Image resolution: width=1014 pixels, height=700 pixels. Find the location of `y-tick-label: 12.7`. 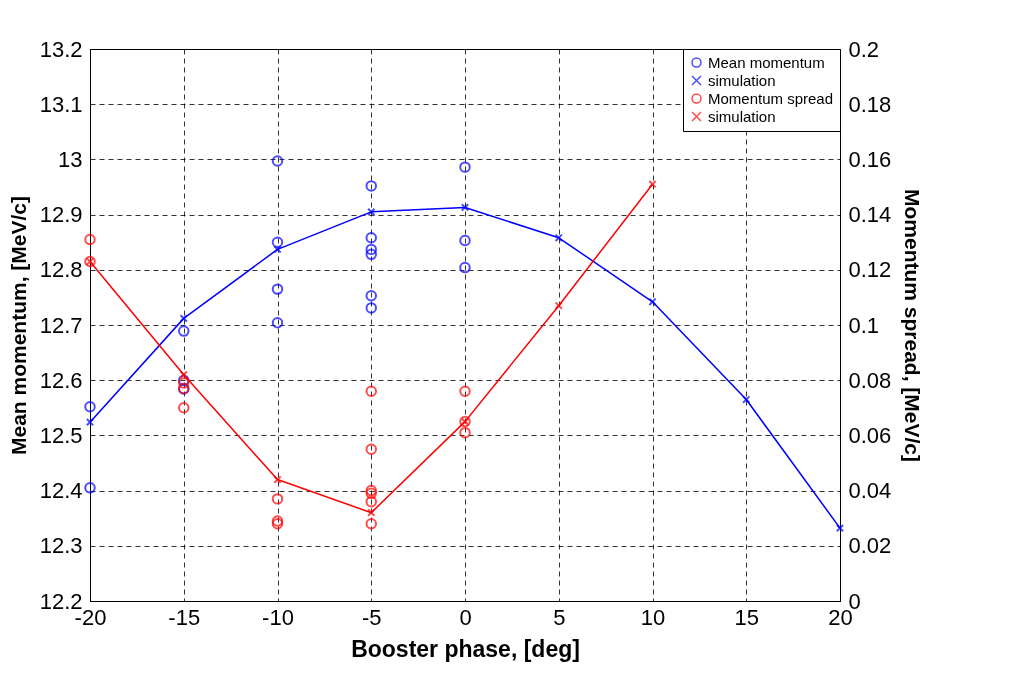

y-tick-label: 12.7 is located at coordinates (61, 325).